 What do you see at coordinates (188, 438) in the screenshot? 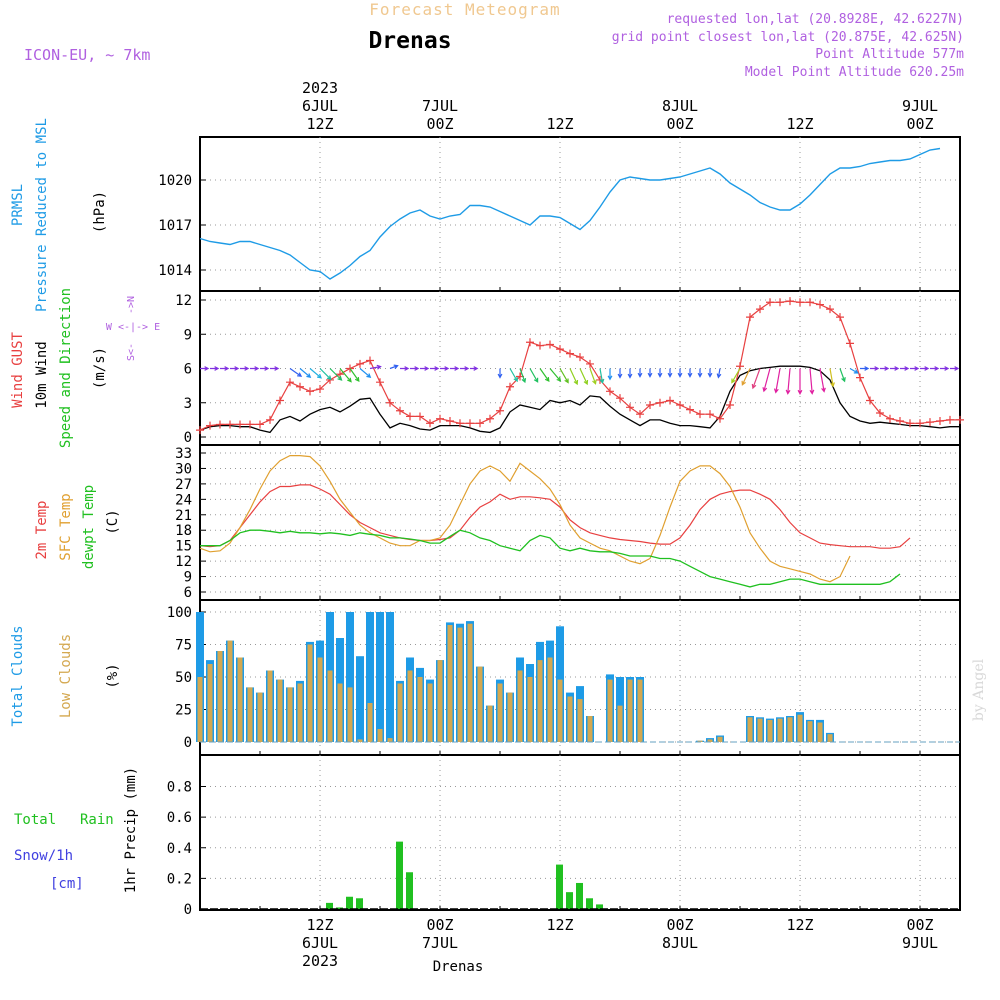
I see `wind-tick-label: 0` at bounding box center [188, 438].